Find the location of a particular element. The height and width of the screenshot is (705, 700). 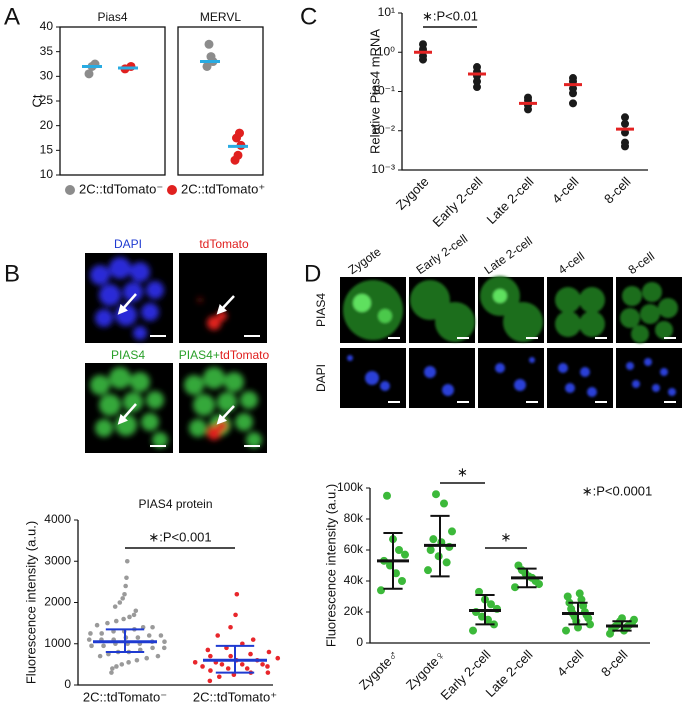

x-tick-label: 4-cell is located at coordinates (565, 190).